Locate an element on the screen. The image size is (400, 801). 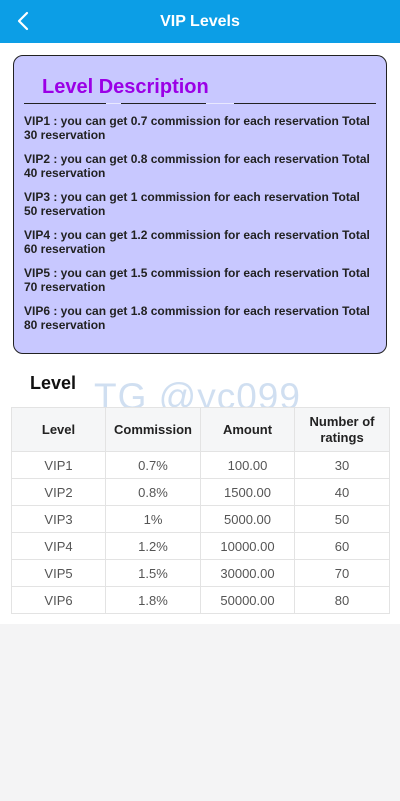
cell-level: VIP3 is located at coordinates (58, 519).